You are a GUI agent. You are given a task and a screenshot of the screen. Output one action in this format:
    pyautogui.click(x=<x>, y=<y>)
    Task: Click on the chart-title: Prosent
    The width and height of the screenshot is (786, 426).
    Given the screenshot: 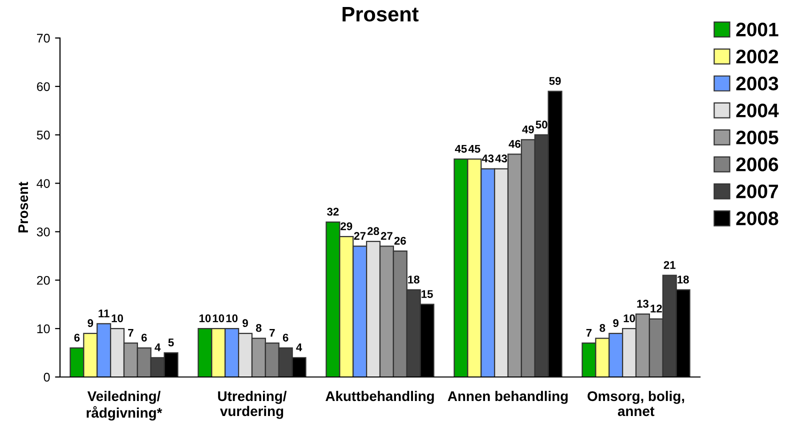 What is the action you would take?
    pyautogui.click(x=380, y=14)
    